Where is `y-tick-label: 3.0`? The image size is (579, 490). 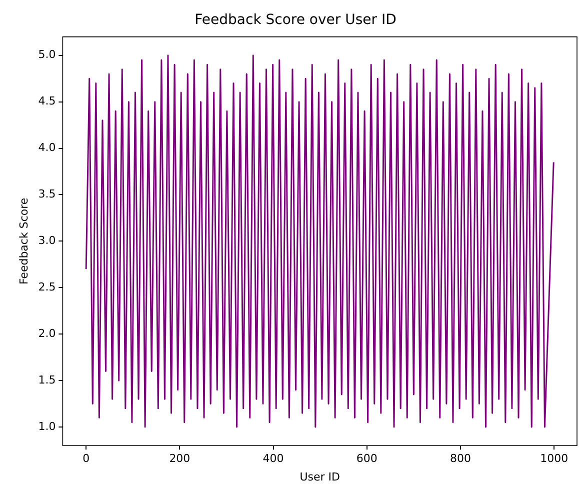 y-tick-label: 3.0 is located at coordinates (47, 241).